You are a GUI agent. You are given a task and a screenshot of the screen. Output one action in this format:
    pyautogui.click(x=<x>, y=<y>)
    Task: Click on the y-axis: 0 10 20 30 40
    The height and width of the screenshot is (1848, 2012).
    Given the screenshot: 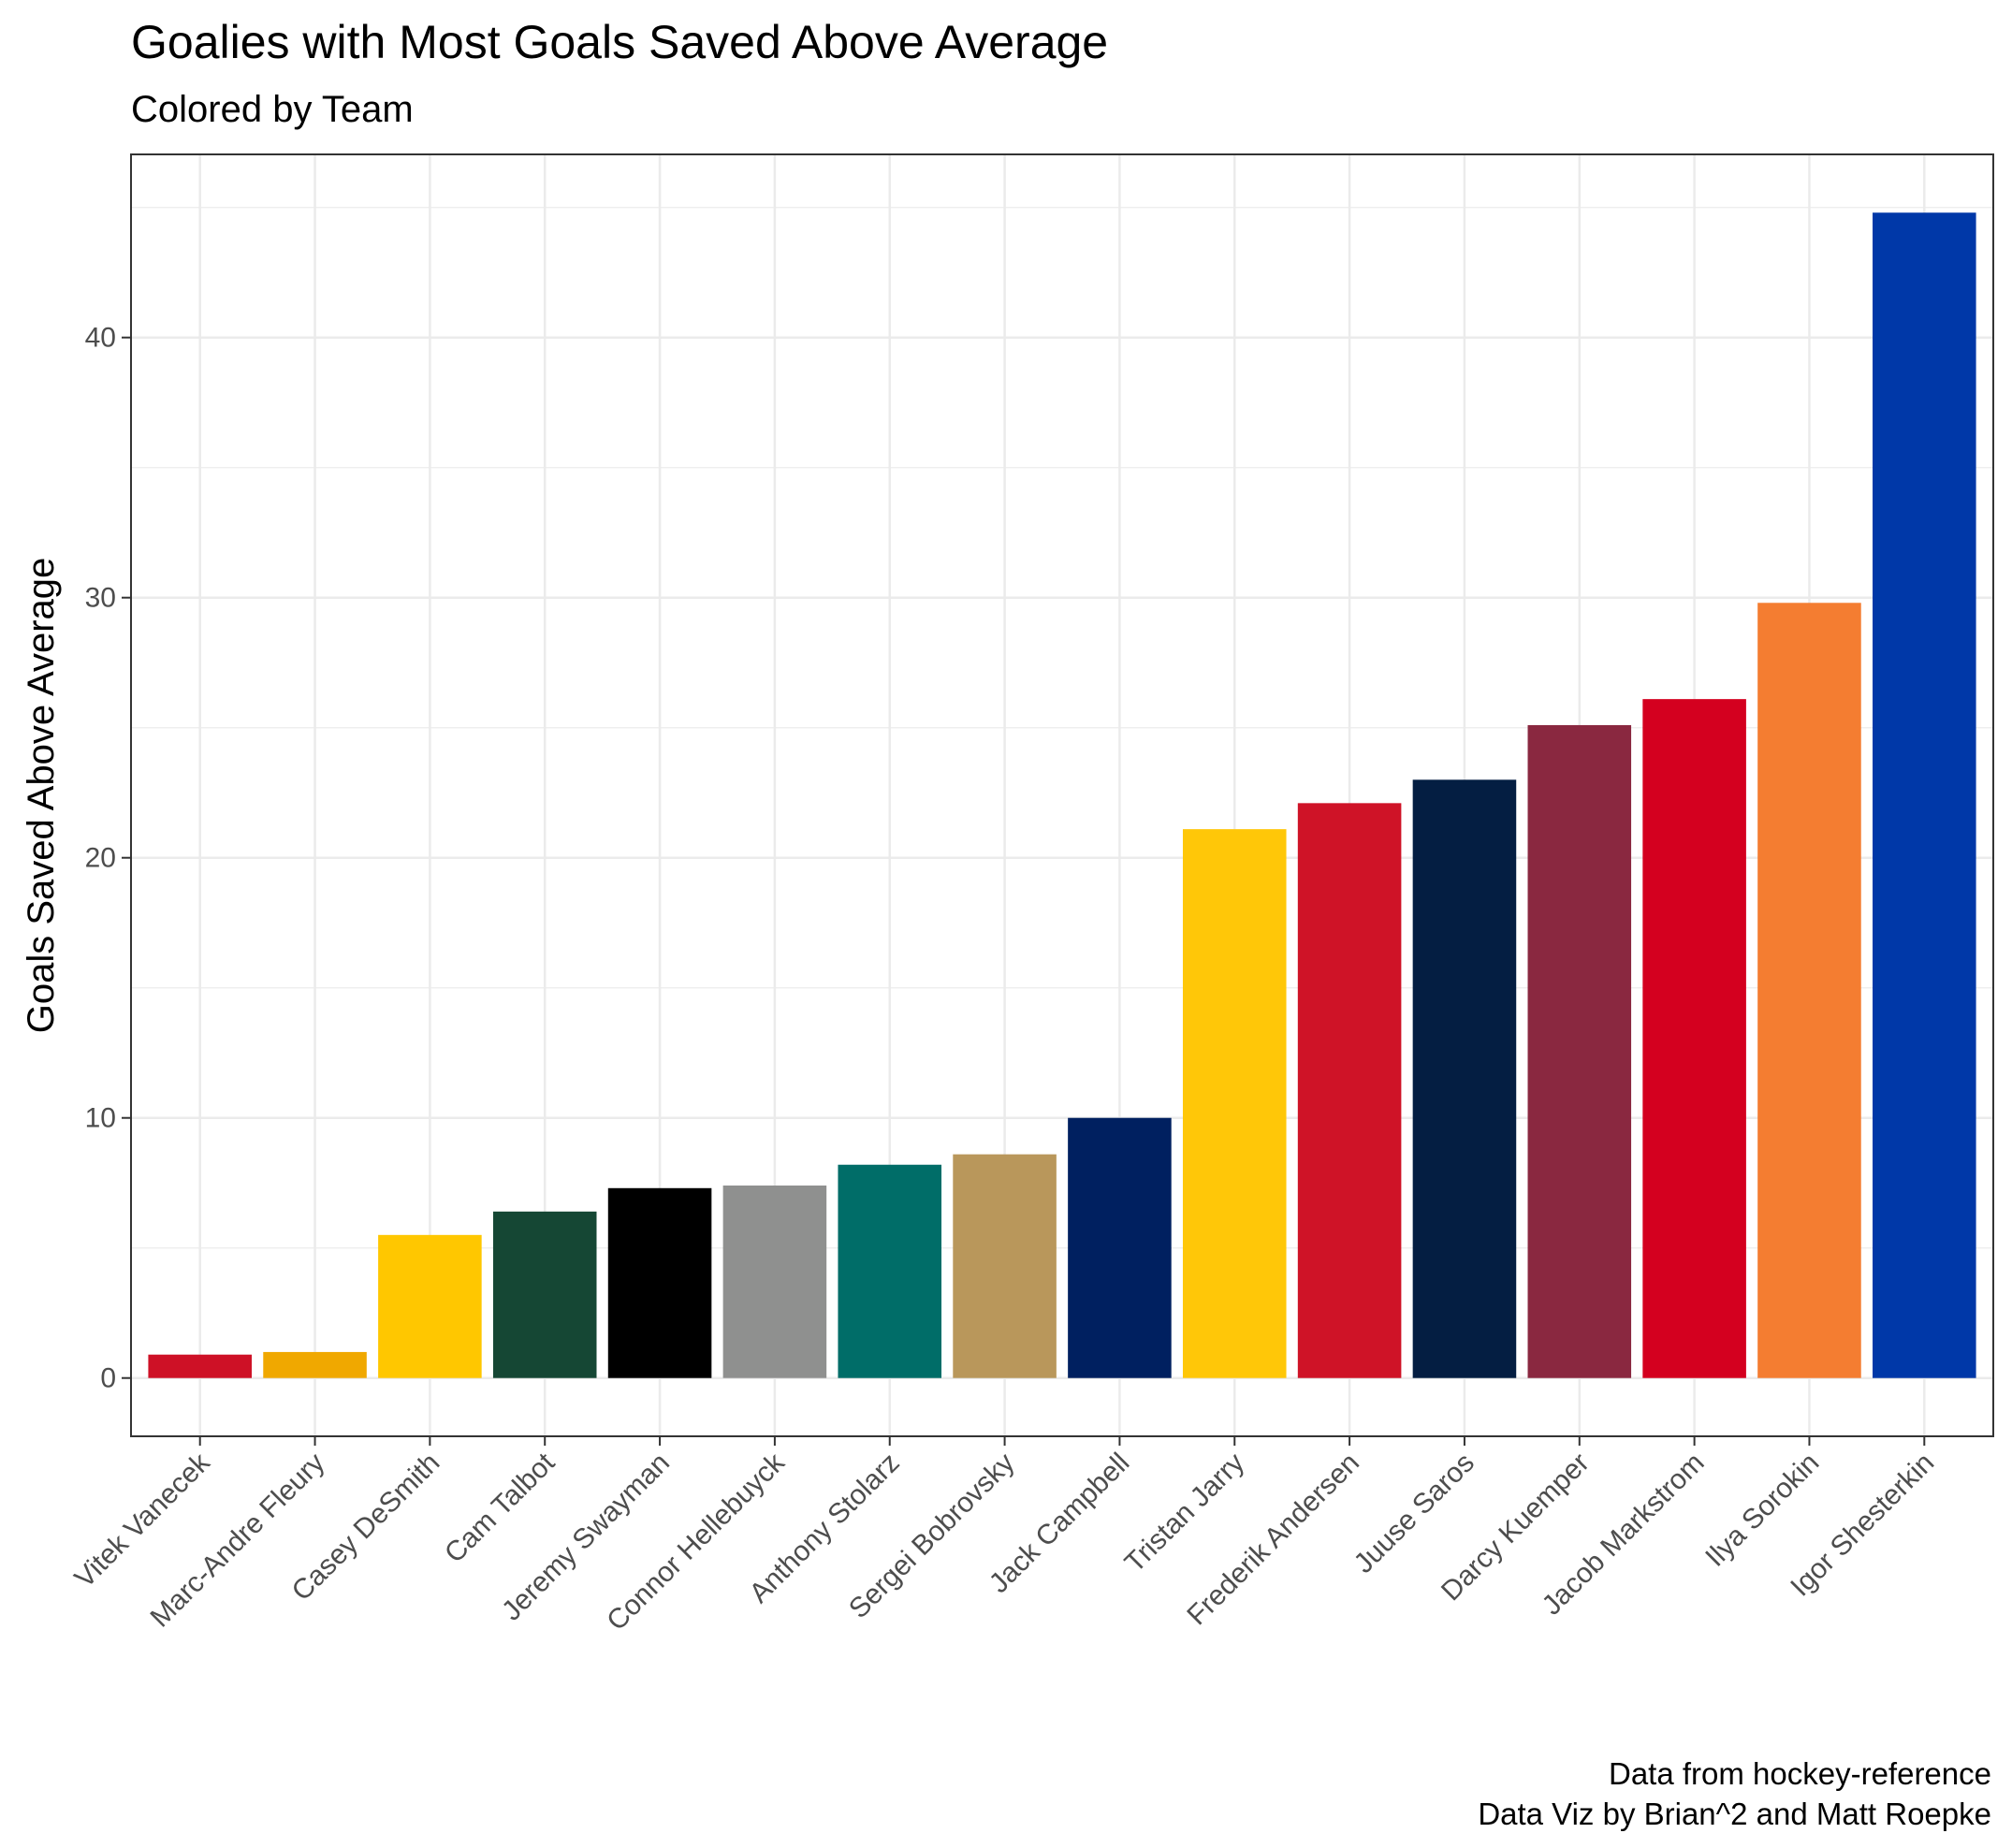 What is the action you would take?
    pyautogui.click(x=108, y=858)
    